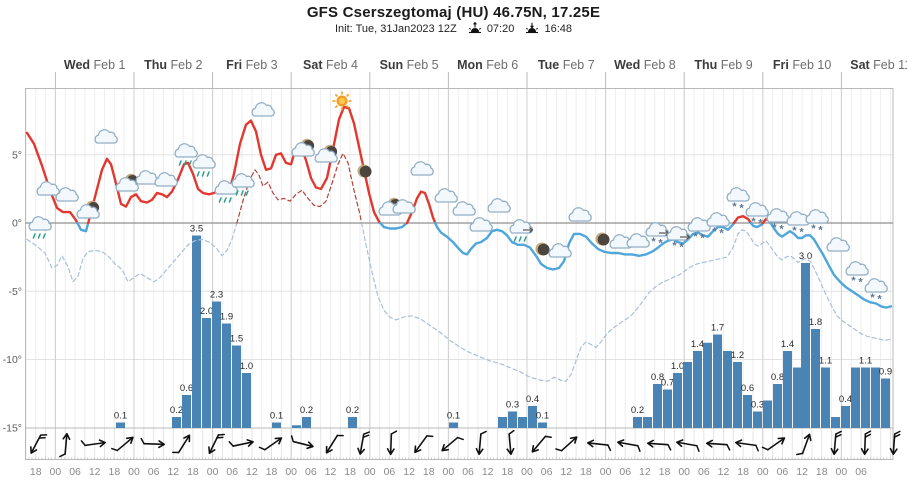 This screenshot has width=907, height=483. I want to click on moon-icon, so click(602, 239).